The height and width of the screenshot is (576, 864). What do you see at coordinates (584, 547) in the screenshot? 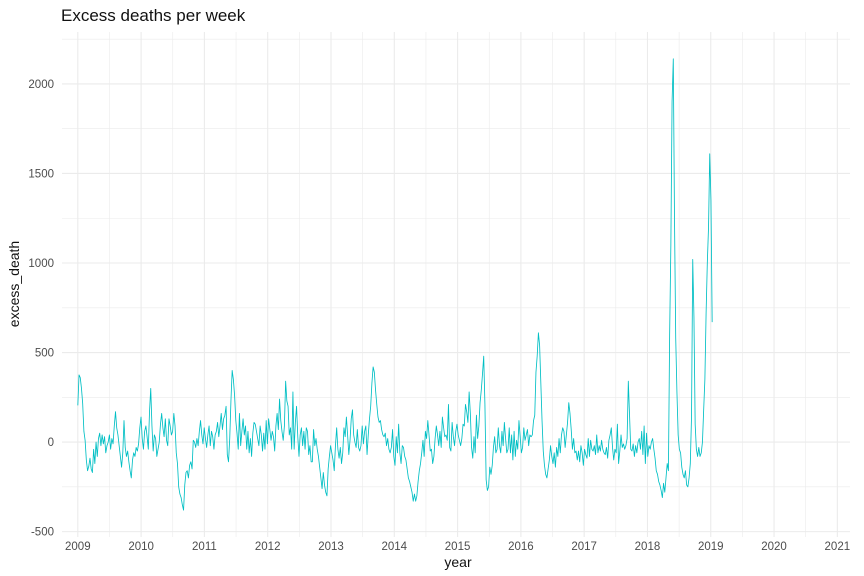
I see `x-tick-label: 2017` at bounding box center [584, 547].